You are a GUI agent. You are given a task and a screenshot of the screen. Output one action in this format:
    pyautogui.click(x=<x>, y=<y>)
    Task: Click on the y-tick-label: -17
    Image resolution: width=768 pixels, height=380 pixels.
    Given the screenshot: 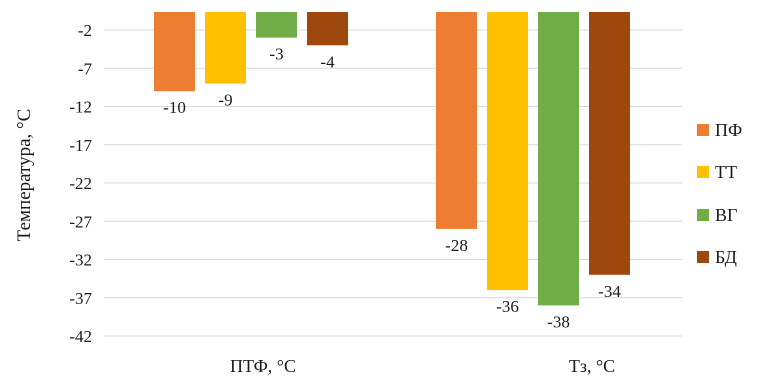 What is the action you would take?
    pyautogui.click(x=80, y=145)
    